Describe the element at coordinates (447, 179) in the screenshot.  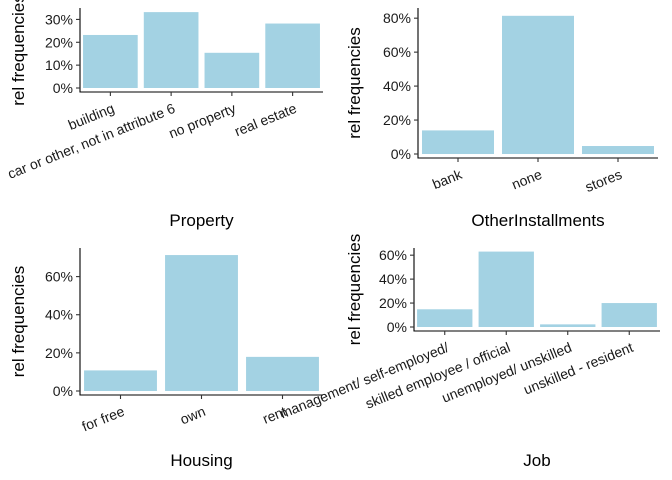
I see `x-tick-label: bank` at that location.